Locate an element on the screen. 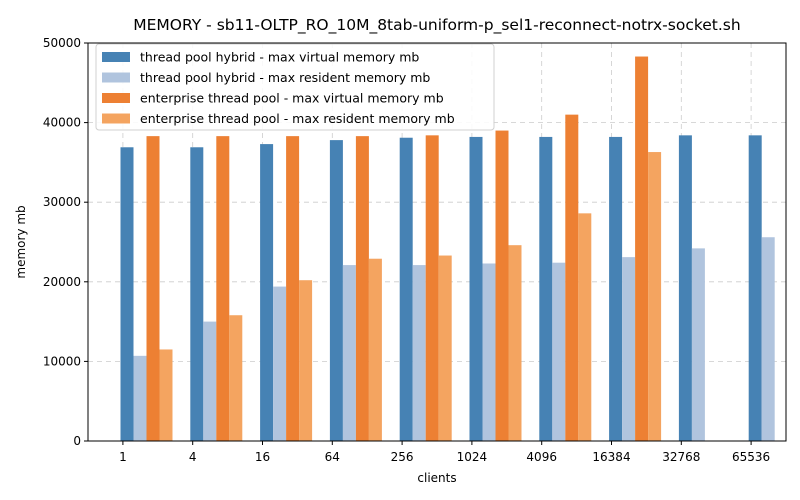 The image size is (800, 500). y-tick-label: 10000 is located at coordinates (62, 361).